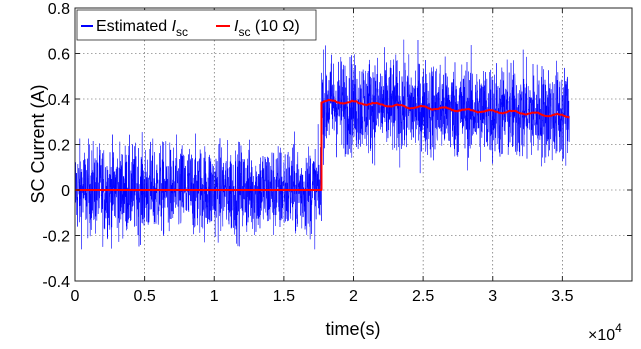 Image resolution: width=641 pixels, height=349 pixels. Describe the element at coordinates (65, 191) in the screenshot. I see `y-tick-label: 0` at that location.